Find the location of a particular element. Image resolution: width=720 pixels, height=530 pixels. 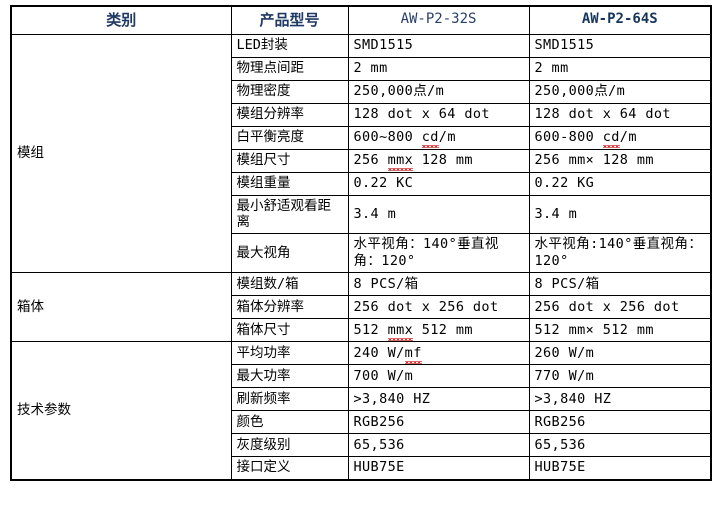

table-row: 灰度级别 65,536 65,536 is located at coordinates (361, 445).